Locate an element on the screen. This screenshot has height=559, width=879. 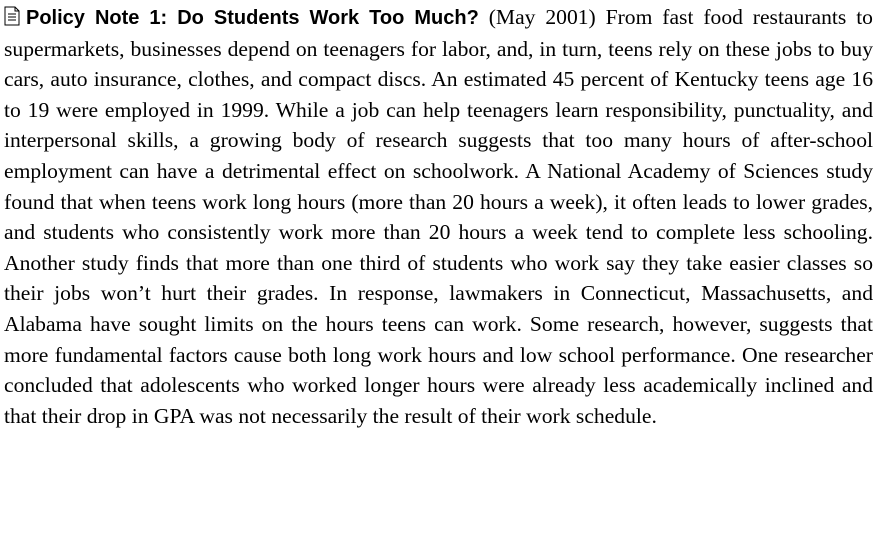
document-icon is located at coordinates (12, 16).